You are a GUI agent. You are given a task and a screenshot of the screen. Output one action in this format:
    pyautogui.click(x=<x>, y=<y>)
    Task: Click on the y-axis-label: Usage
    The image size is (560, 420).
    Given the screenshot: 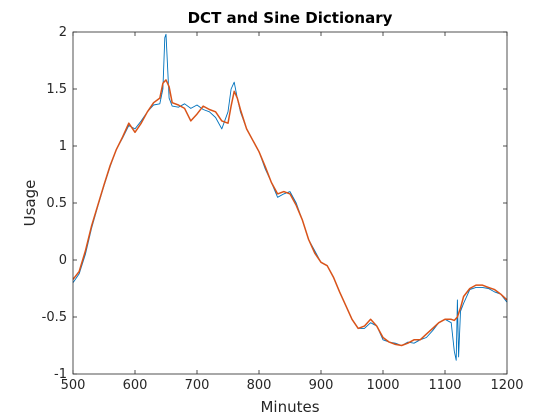 What is the action you would take?
    pyautogui.click(x=30, y=203)
    